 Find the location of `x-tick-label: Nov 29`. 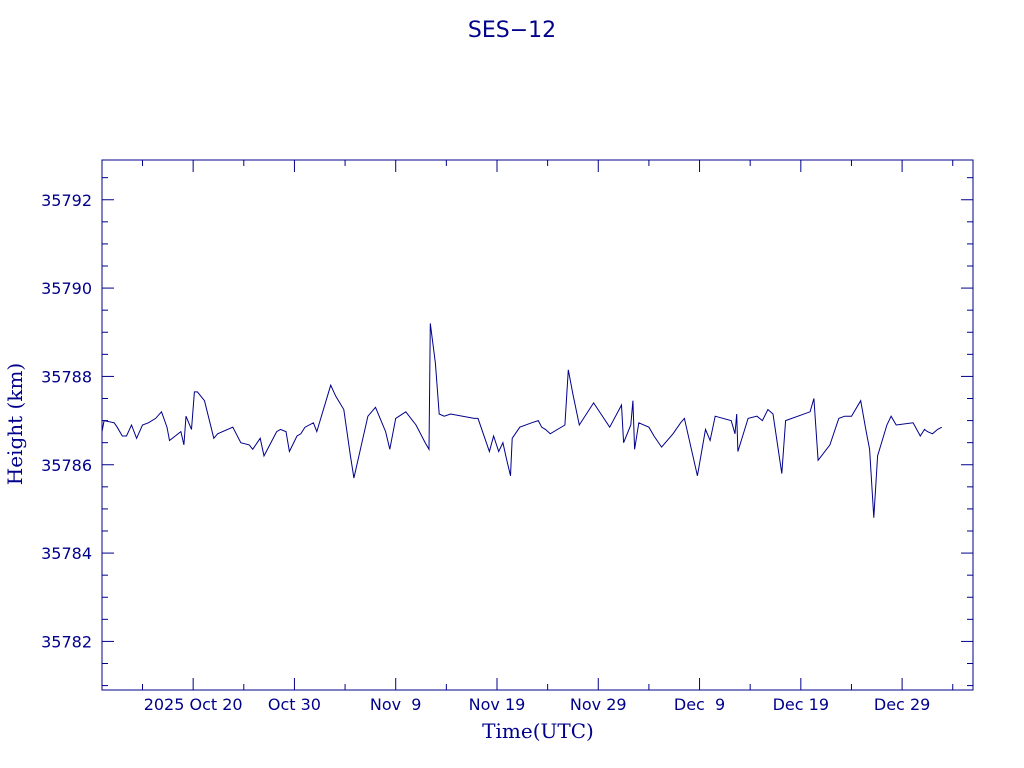

x-tick-label: Nov 29 is located at coordinates (598, 704).